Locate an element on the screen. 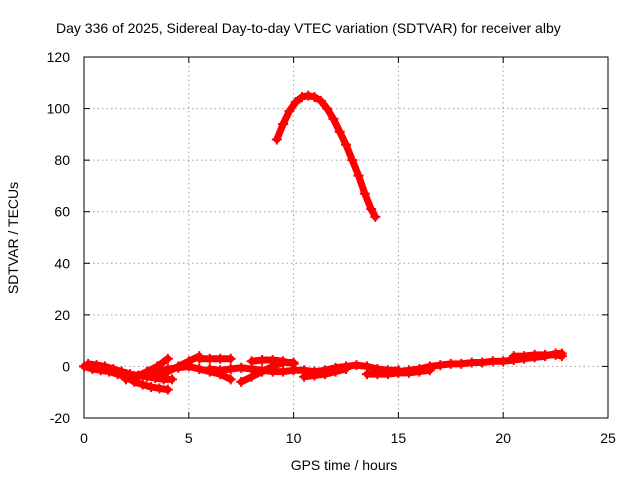  series-seg-m is located at coordinates (537, 355).